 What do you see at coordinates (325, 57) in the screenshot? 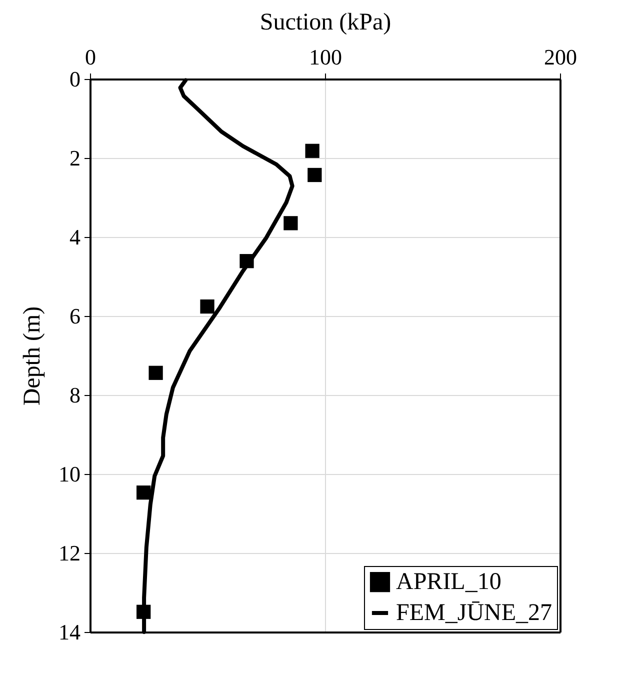
I see `x-tick-label: 100` at bounding box center [325, 57].